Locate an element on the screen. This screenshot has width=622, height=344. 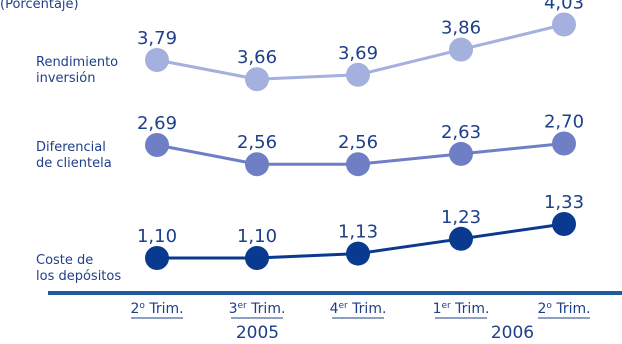
series-name: Rendimiento is located at coordinates (77, 62).